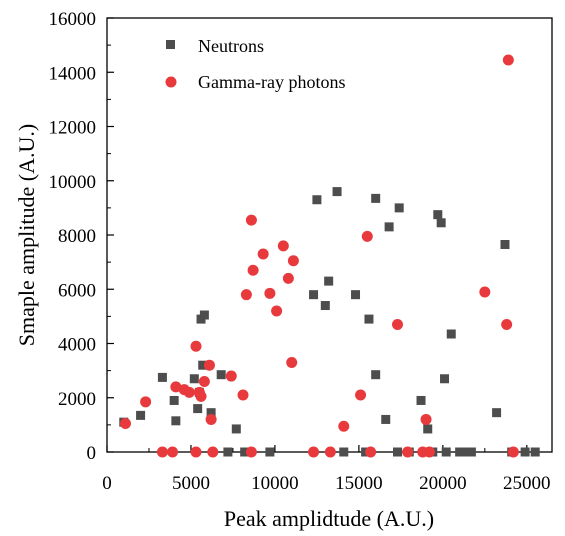 The image size is (565, 536). I want to click on legend-neutrons-label: Neutrons, so click(231, 46).